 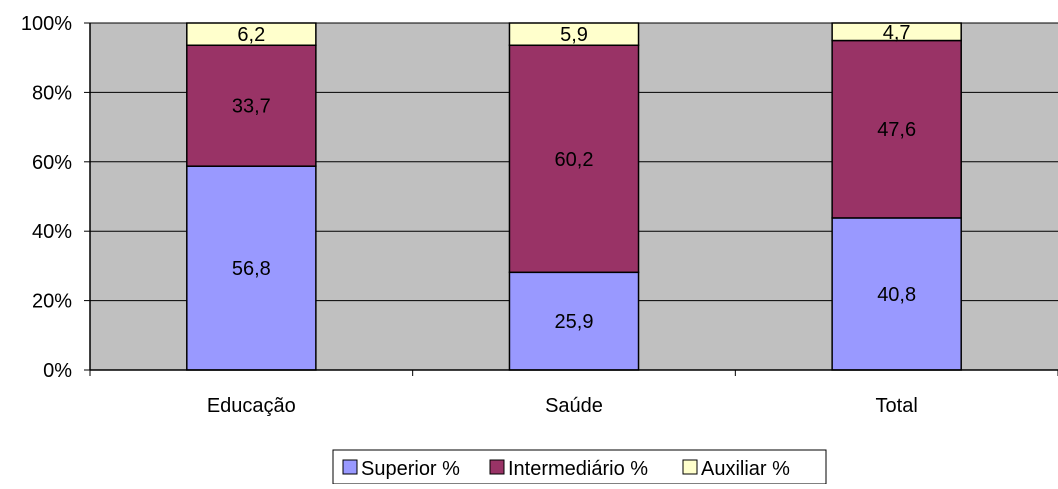 I want to click on data-label: 47,6, so click(x=896, y=130).